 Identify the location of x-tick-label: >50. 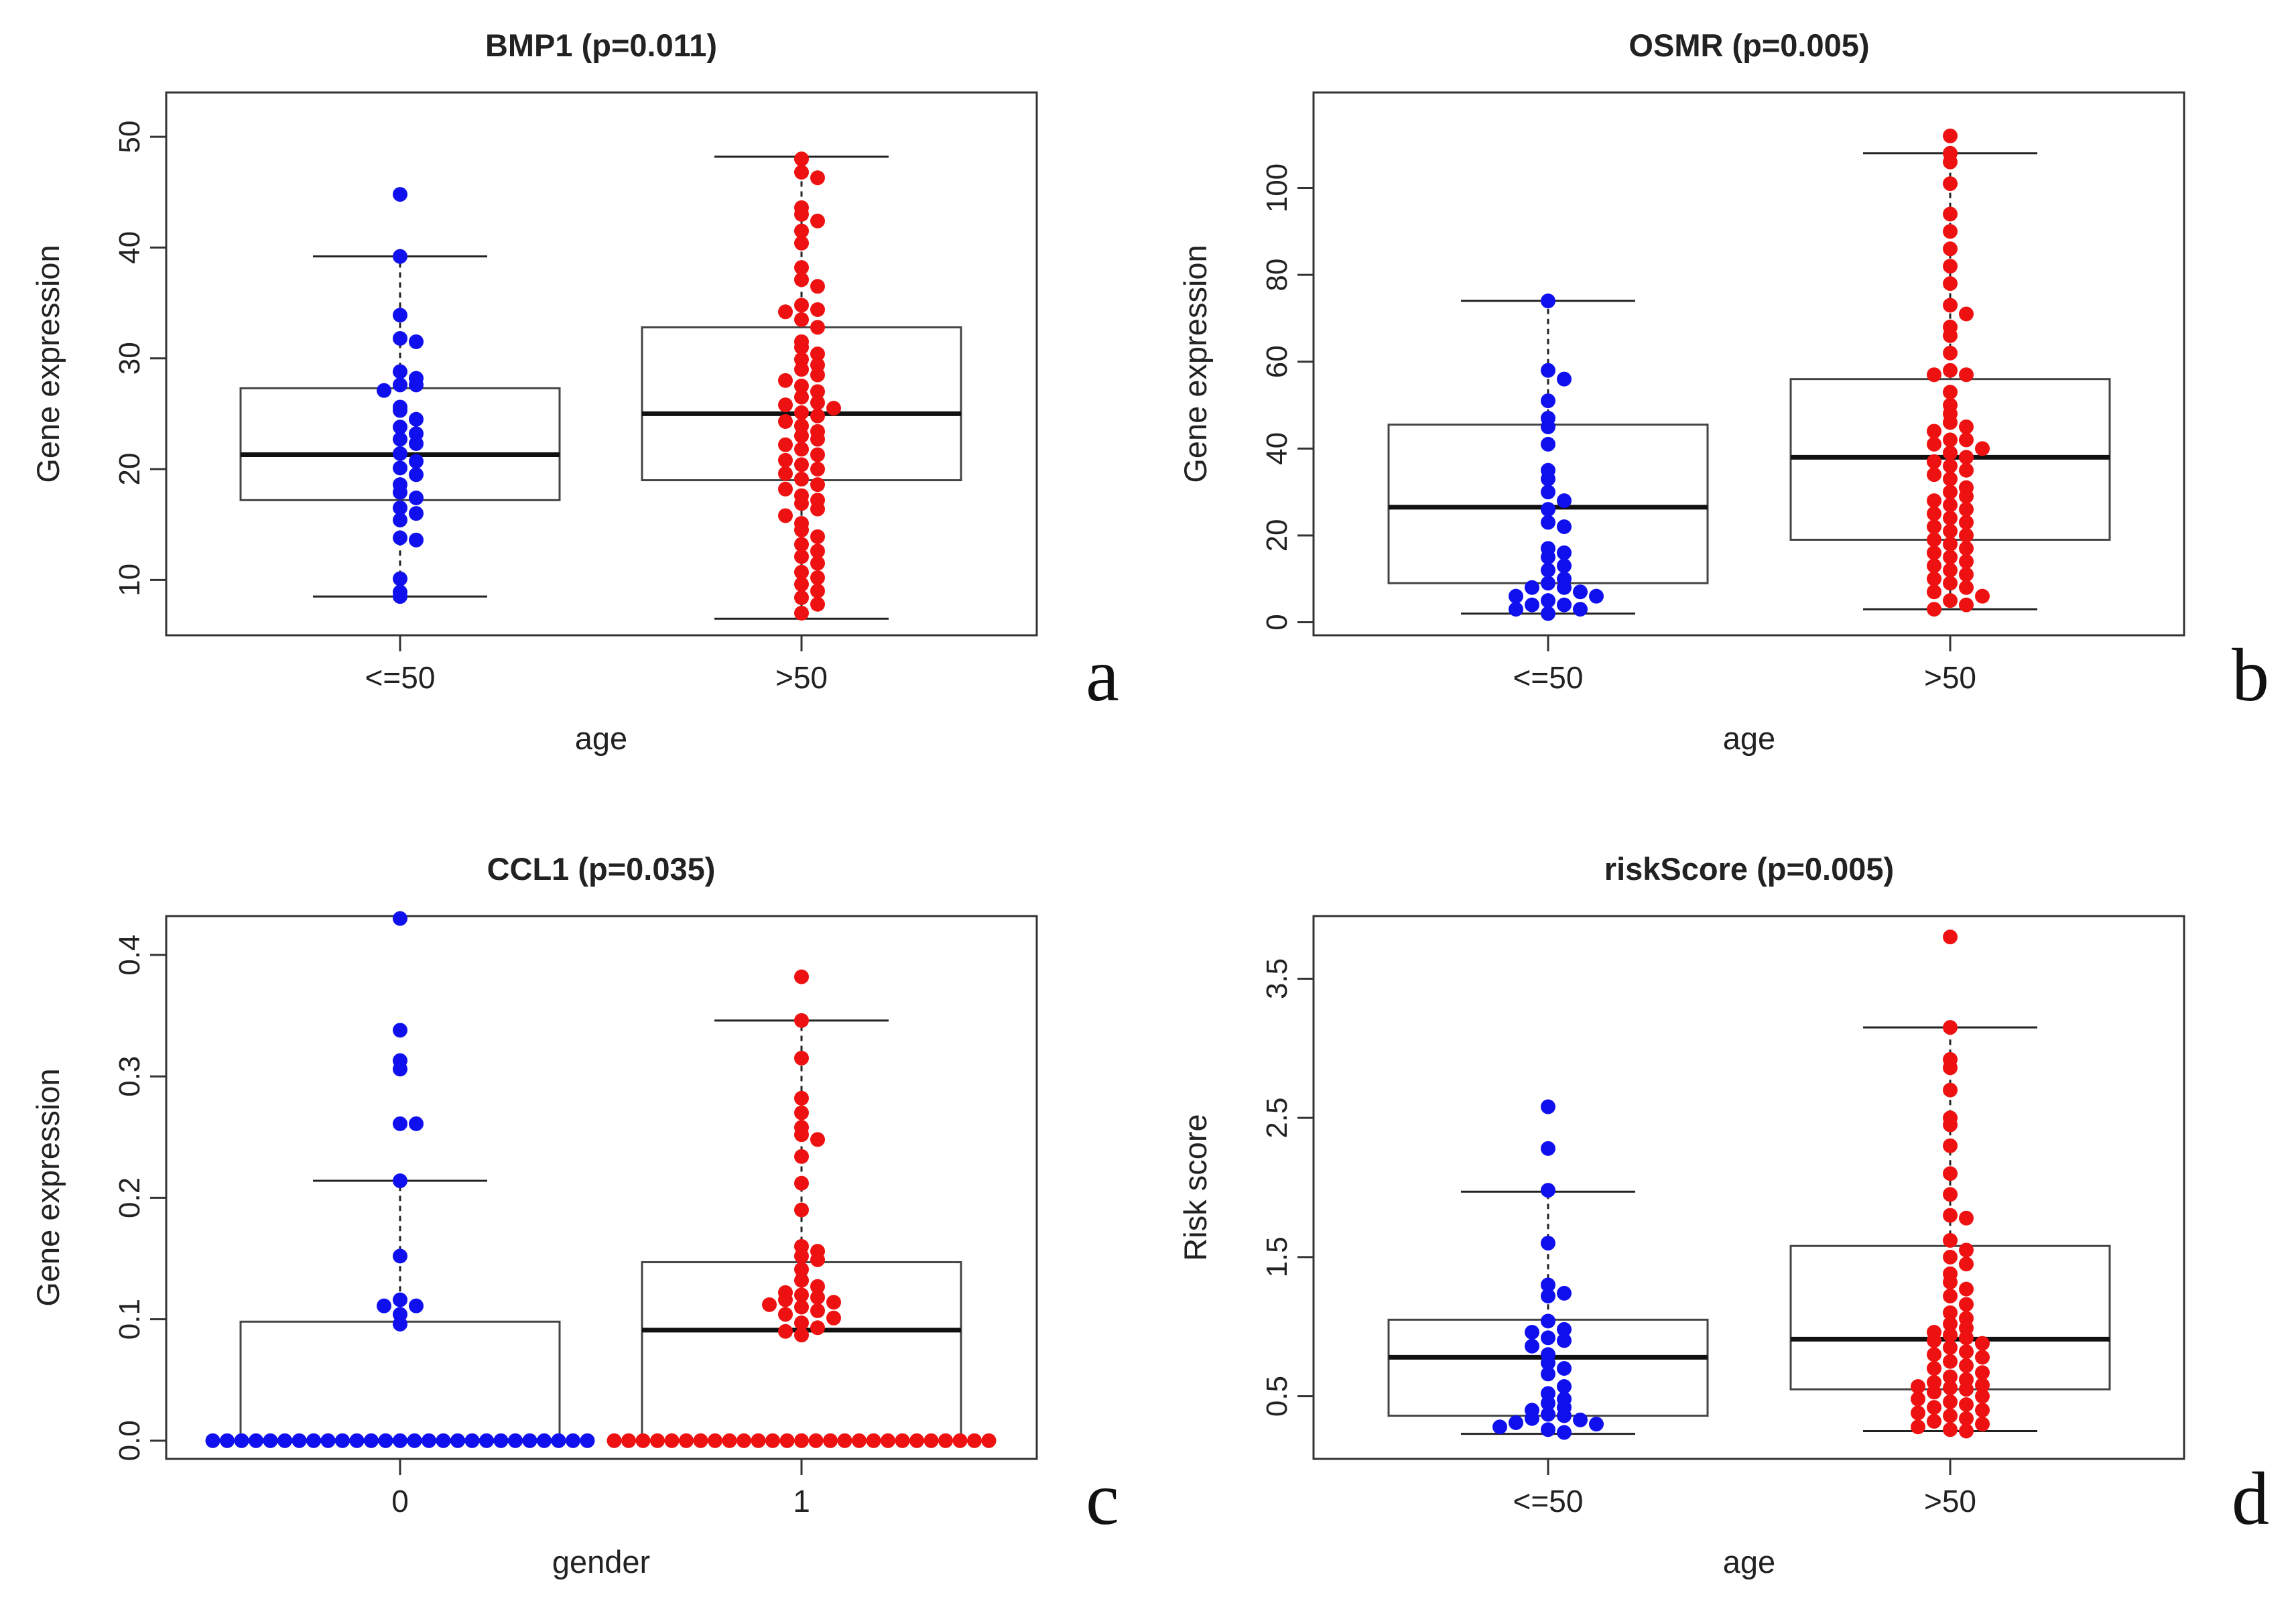
(1950, 1501).